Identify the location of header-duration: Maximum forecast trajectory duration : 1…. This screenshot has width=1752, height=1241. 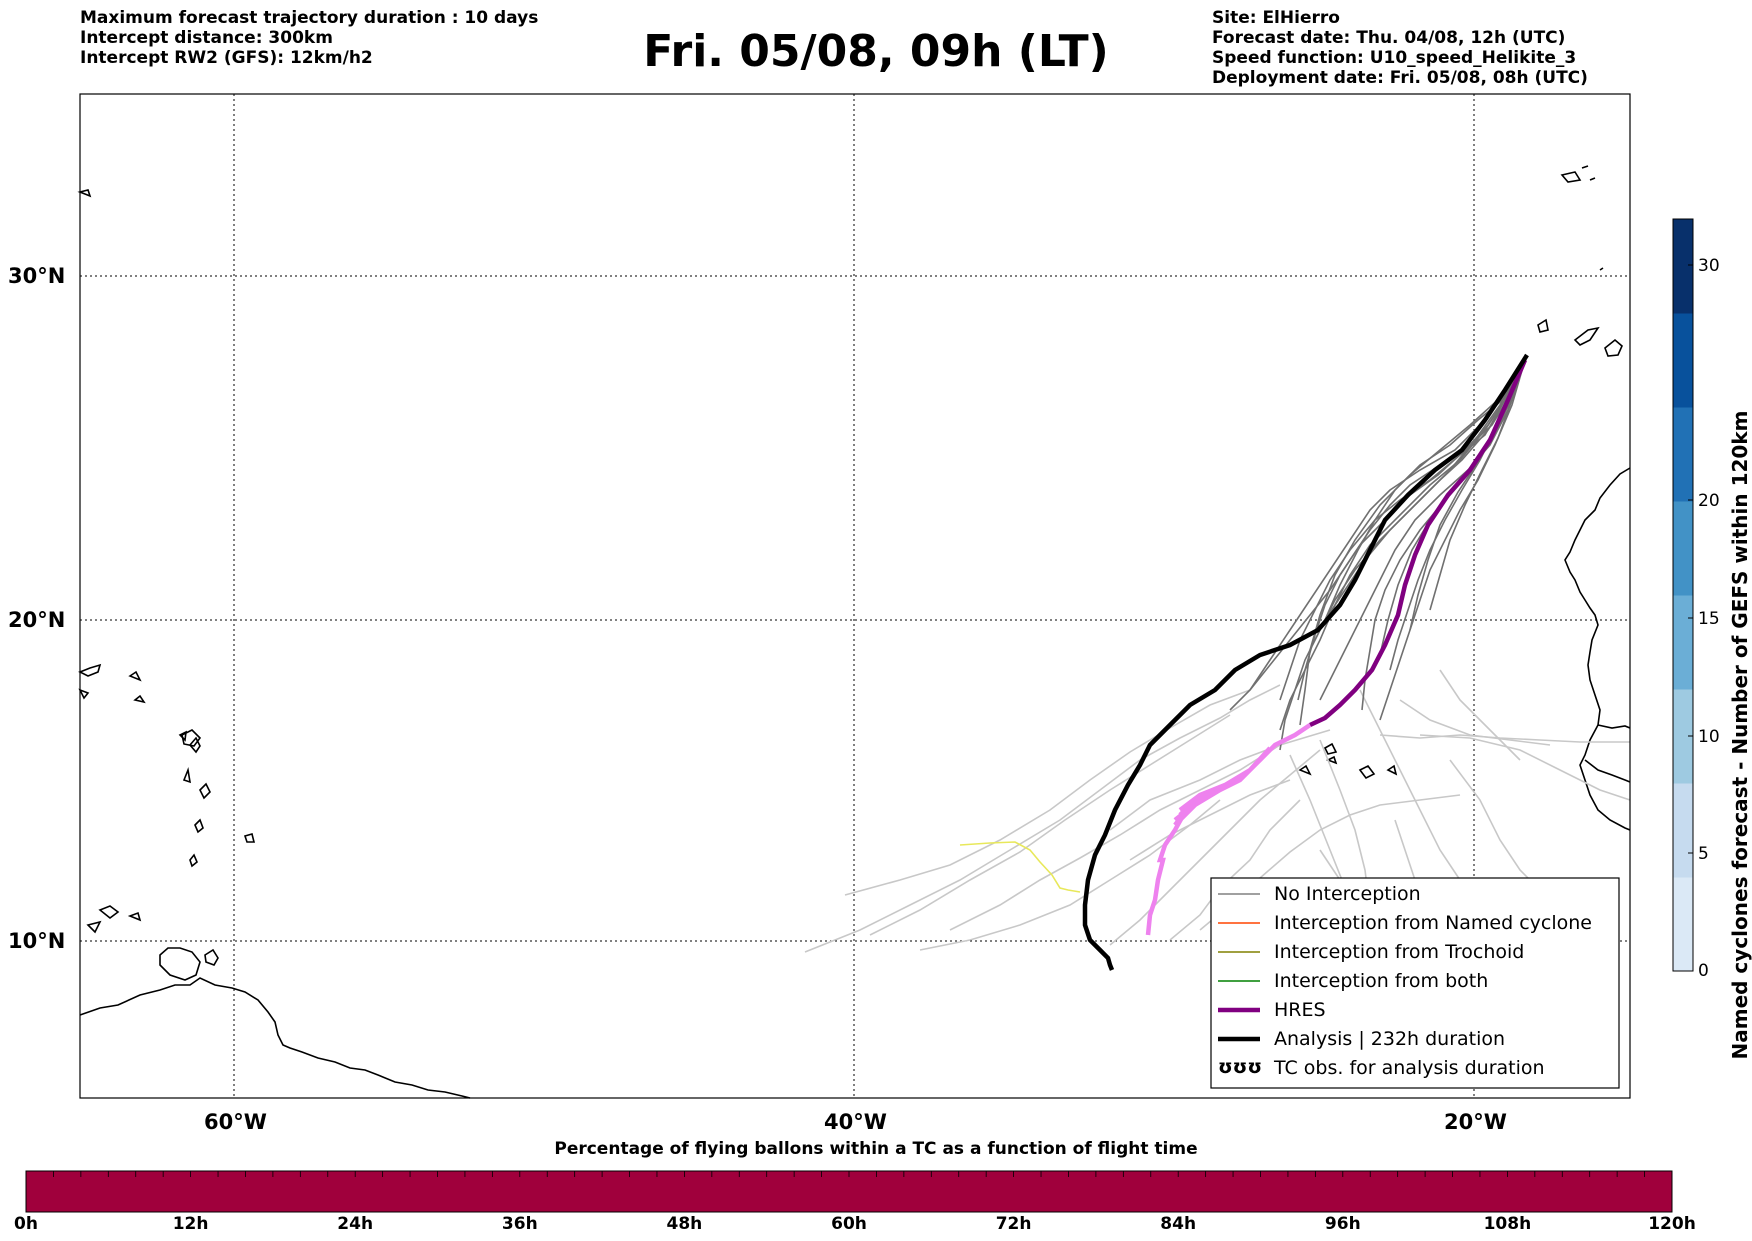
(309, 18).